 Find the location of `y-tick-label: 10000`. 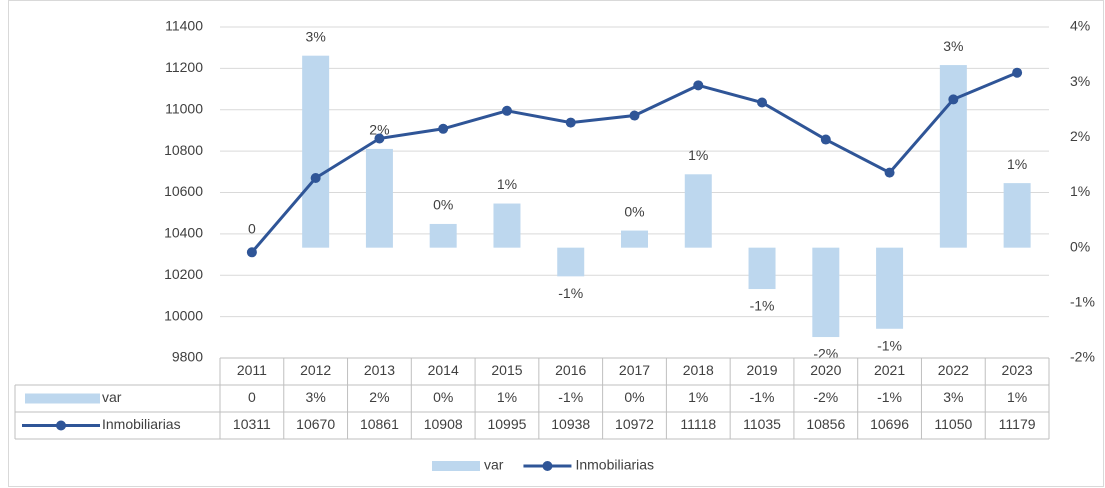

y-tick-label: 10000 is located at coordinates (183, 315).